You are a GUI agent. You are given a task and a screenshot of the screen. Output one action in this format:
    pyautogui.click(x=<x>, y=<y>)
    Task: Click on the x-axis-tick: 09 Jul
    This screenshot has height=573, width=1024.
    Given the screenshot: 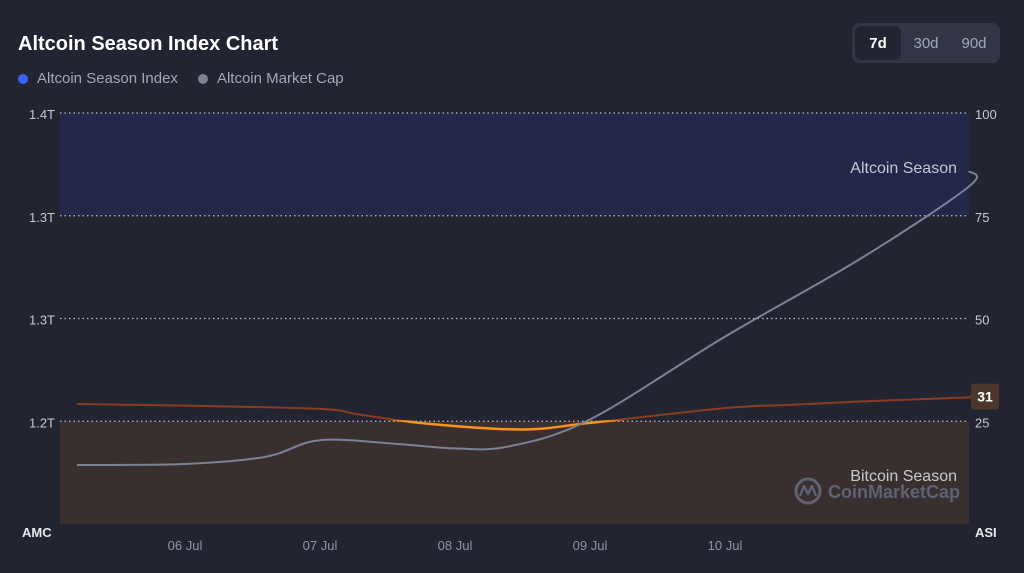 What is the action you would take?
    pyautogui.click(x=590, y=545)
    